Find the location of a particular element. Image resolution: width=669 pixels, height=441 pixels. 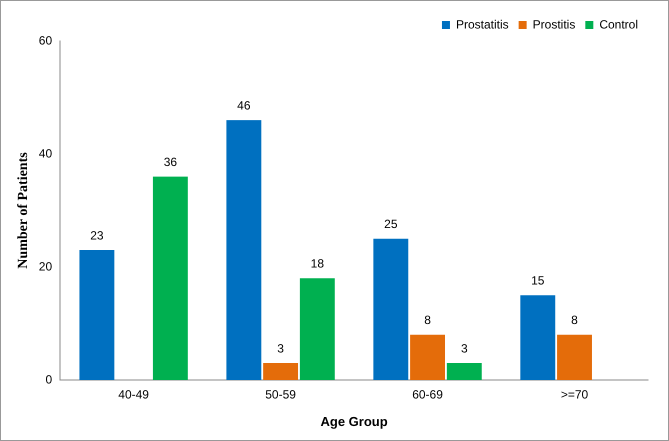

x-tick-label: 60-69 is located at coordinates (428, 395).